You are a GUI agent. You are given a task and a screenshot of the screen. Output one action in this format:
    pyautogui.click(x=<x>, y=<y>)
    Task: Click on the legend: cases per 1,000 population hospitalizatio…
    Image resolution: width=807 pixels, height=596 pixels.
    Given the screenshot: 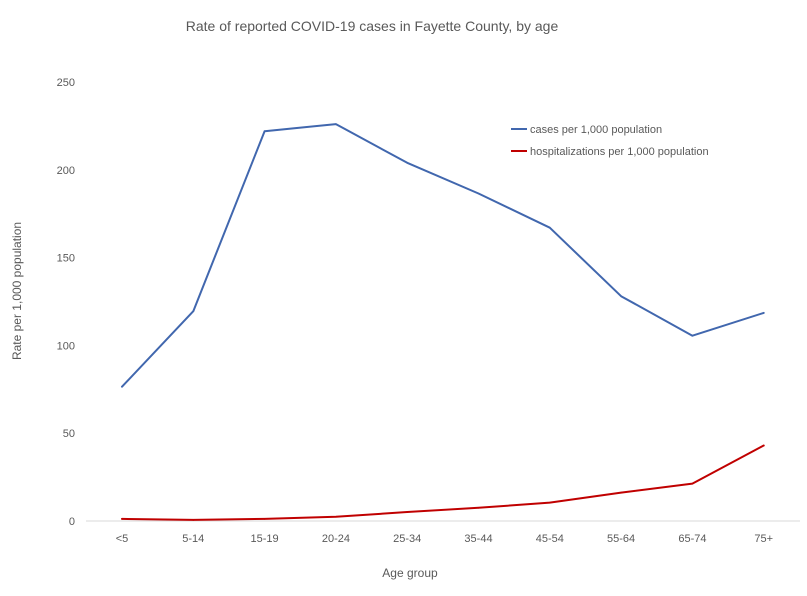 What is the action you would take?
    pyautogui.click(x=610, y=141)
    